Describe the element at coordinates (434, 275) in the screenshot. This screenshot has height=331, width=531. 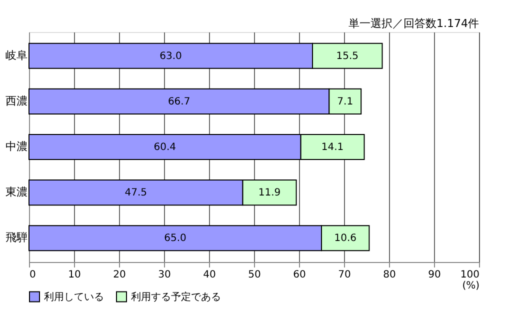
I see `x-tick-label: 90` at that location.